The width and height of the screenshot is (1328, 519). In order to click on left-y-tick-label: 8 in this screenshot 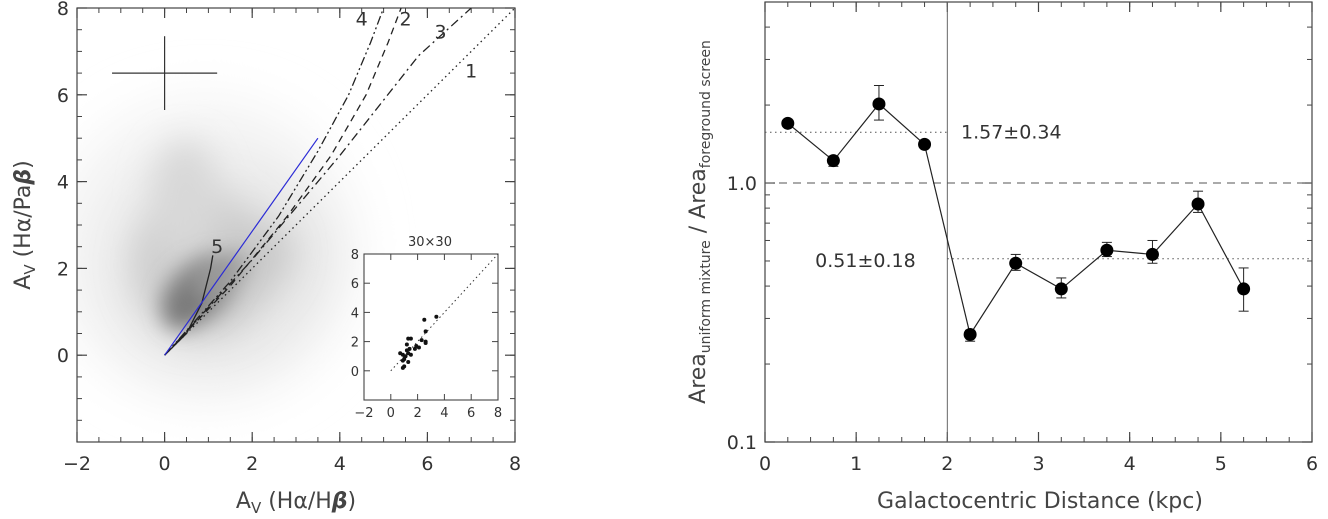, I will do `click(63, 10)`.